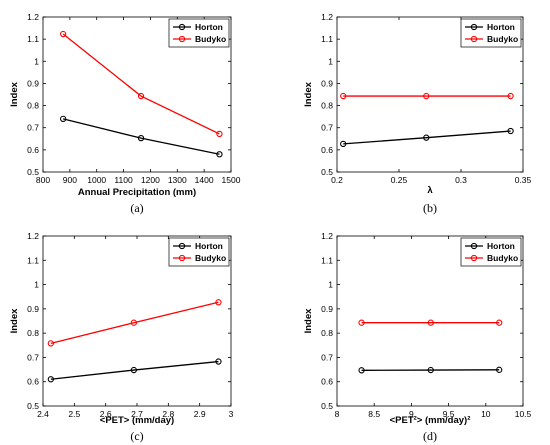  What do you see at coordinates (137, 414) in the screenshot?
I see `x-tick-label: 2.7` at bounding box center [137, 414].